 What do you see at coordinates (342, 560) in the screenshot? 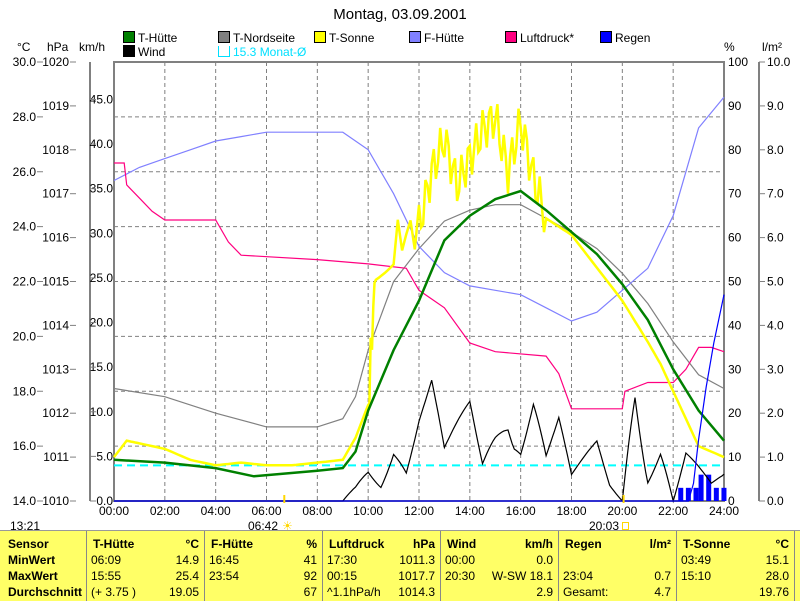
I see `table-cell: 17:30` at bounding box center [342, 560].